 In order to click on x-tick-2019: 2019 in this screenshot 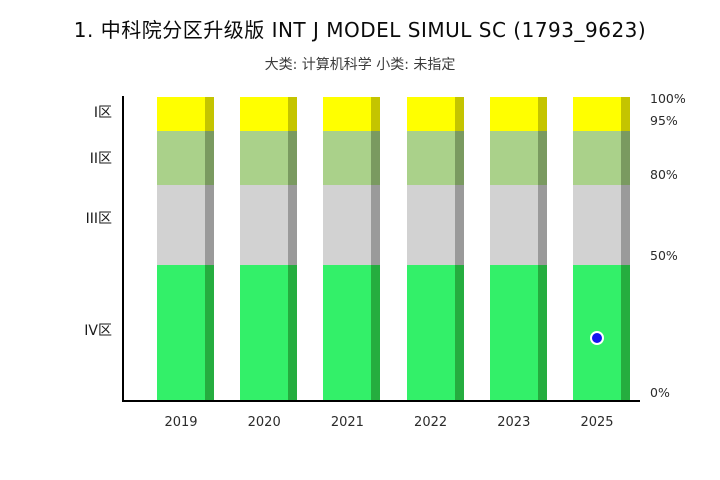, I will do `click(181, 422)`.